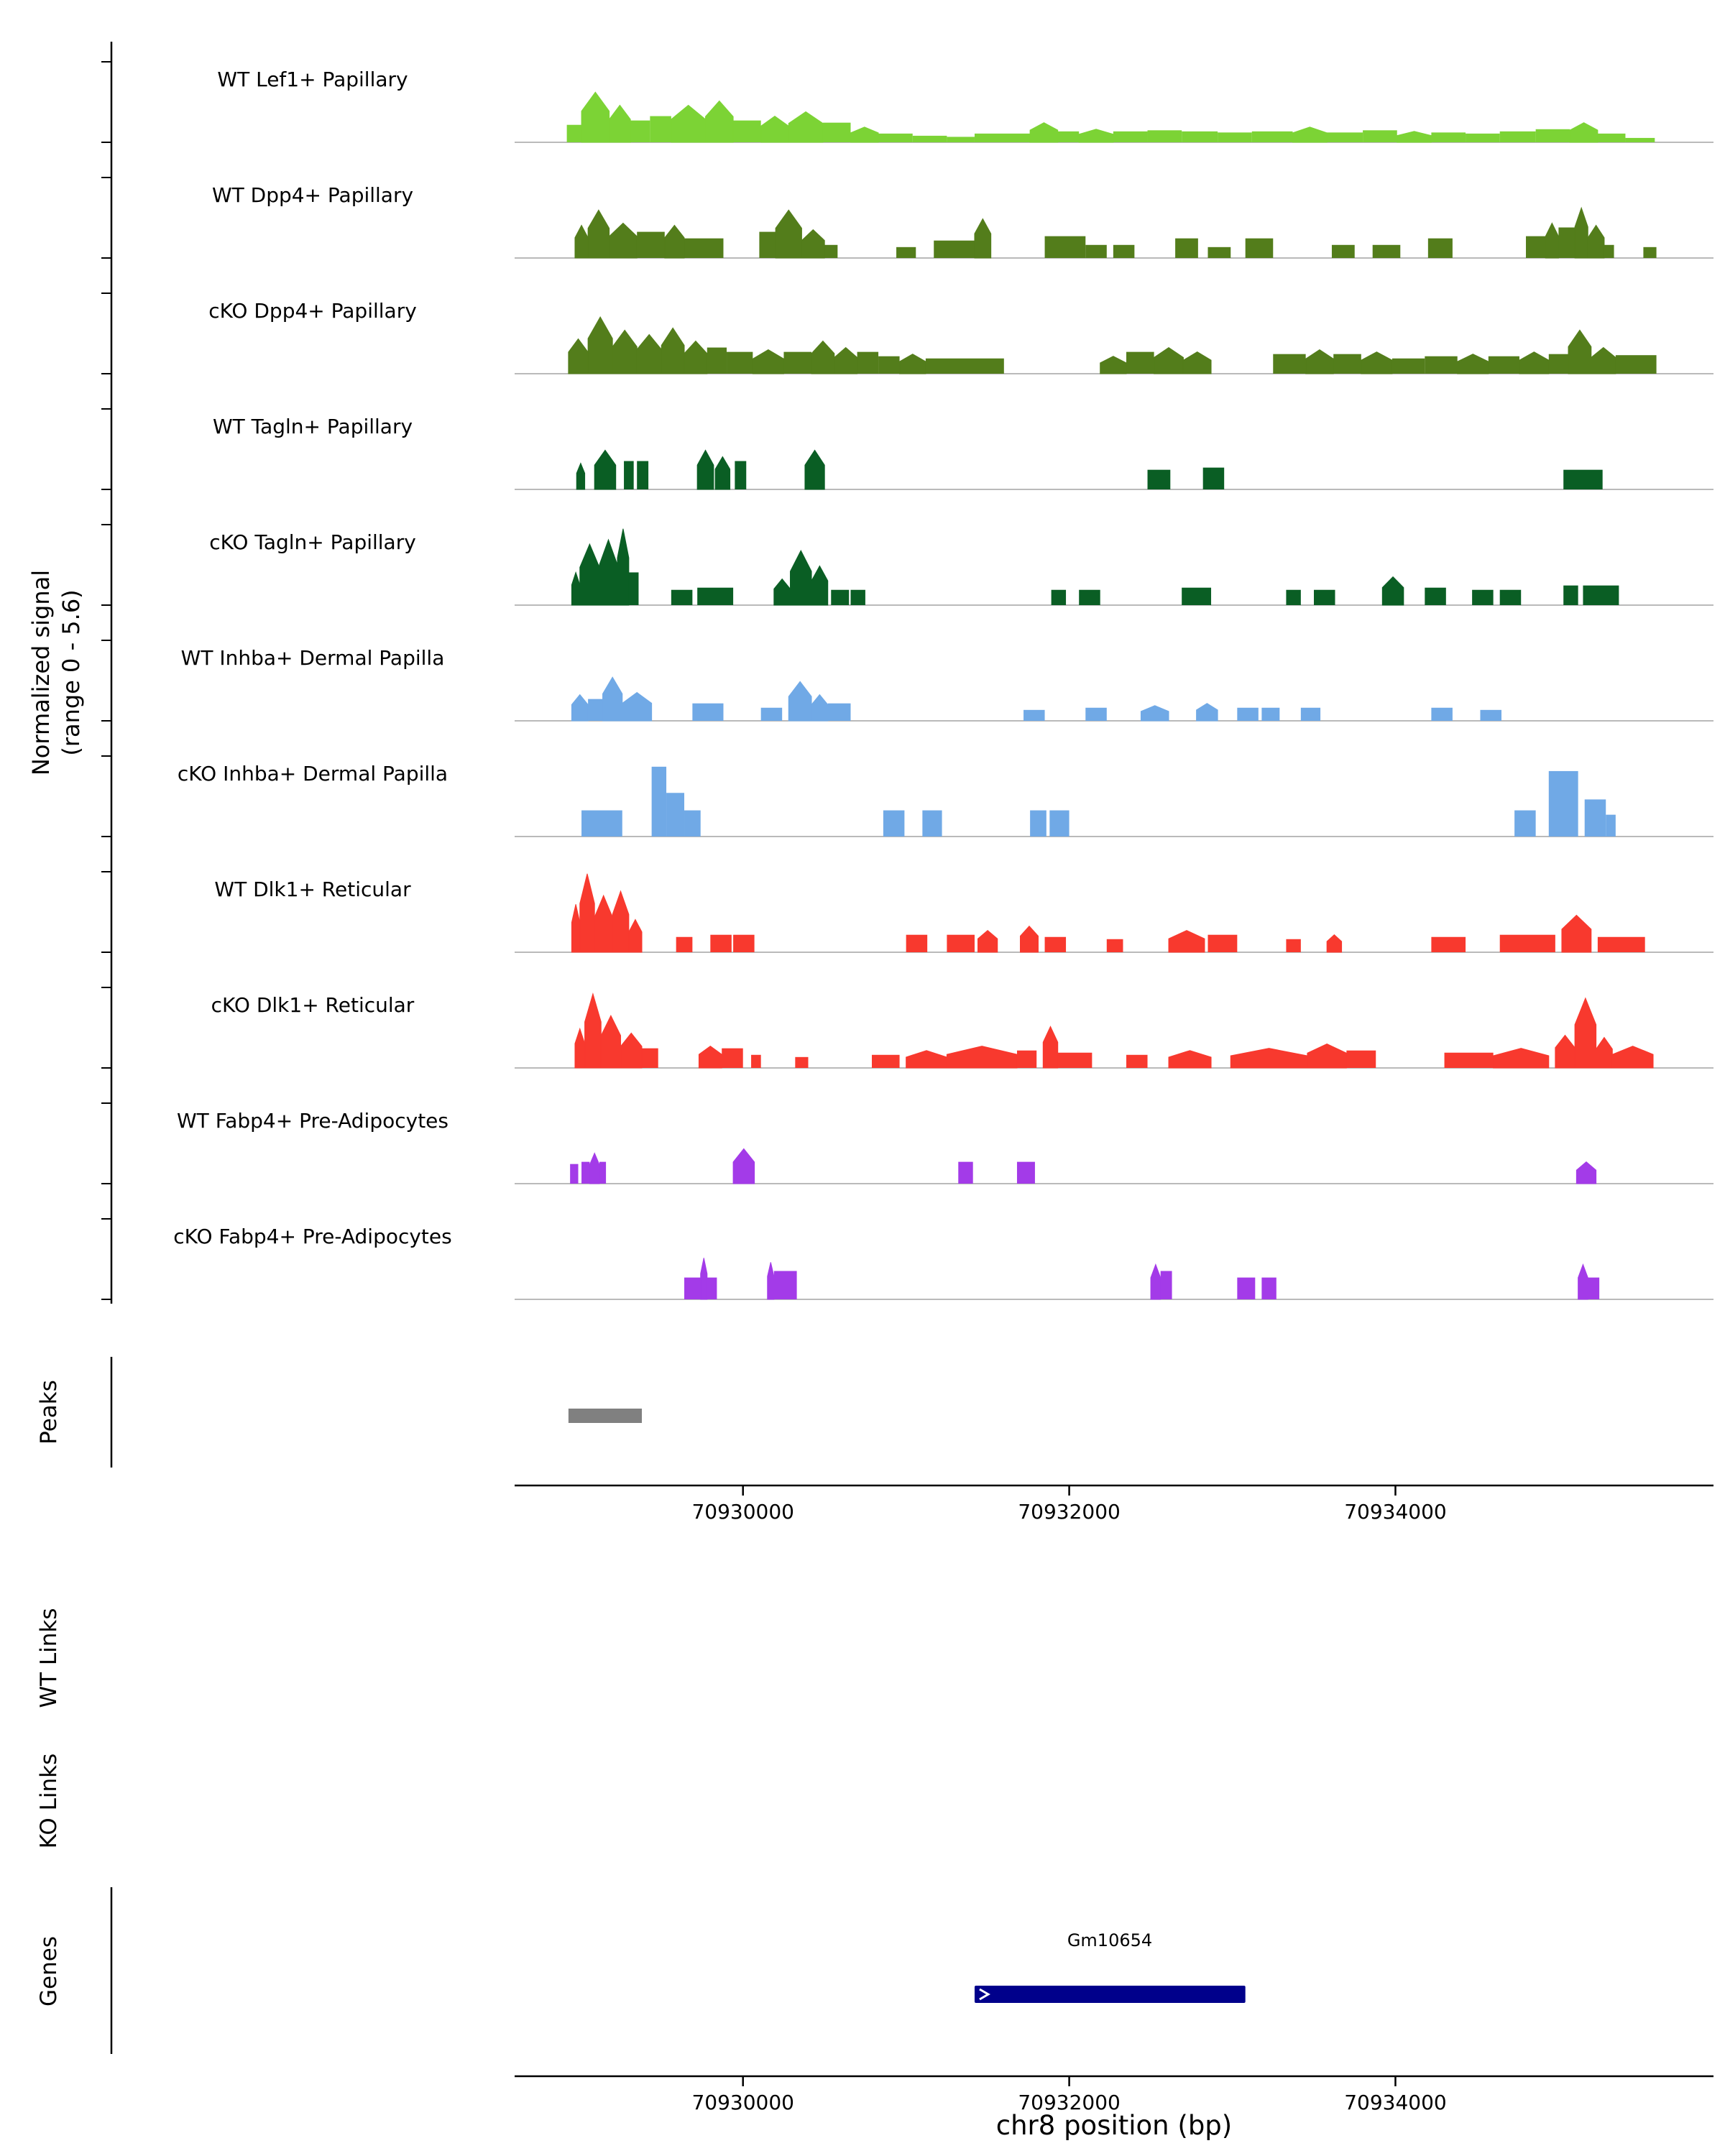  Describe the element at coordinates (313, 1005) in the screenshot. I see `track-label: cKO Dlk1+ Reticular` at that location.